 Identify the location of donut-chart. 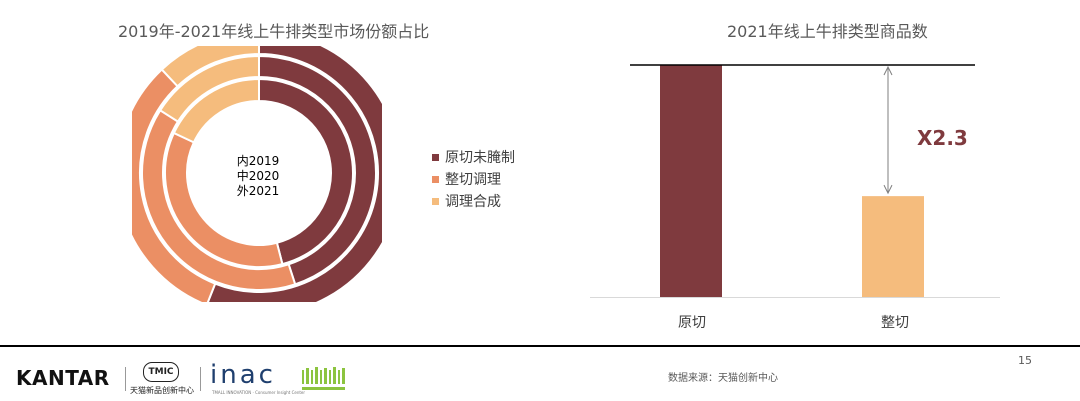
(257, 174).